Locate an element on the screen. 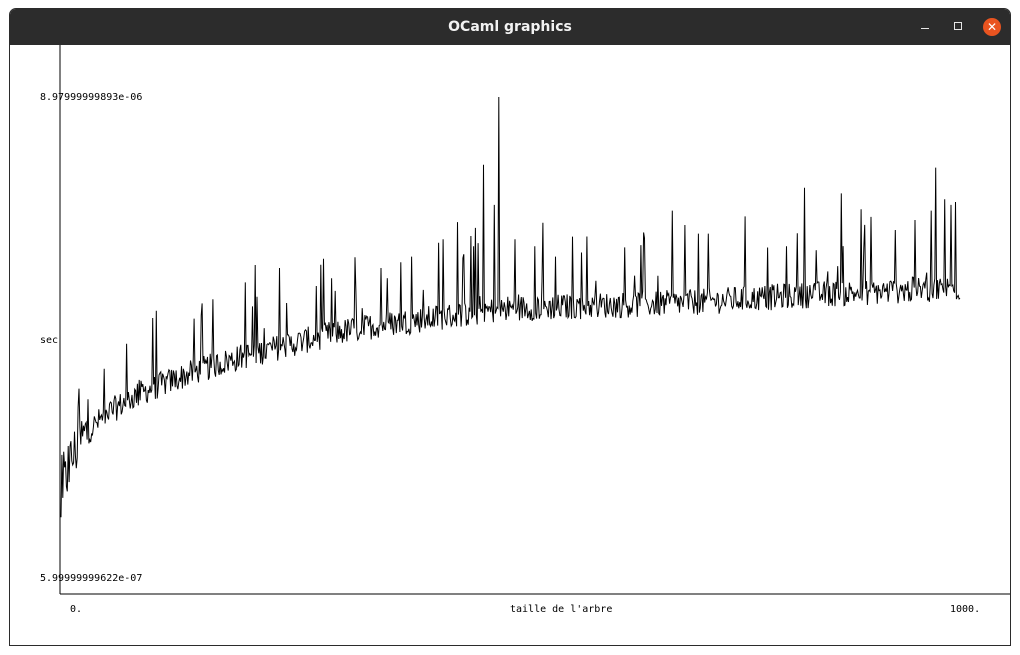  window-title: OCaml graphics is located at coordinates (510, 27).